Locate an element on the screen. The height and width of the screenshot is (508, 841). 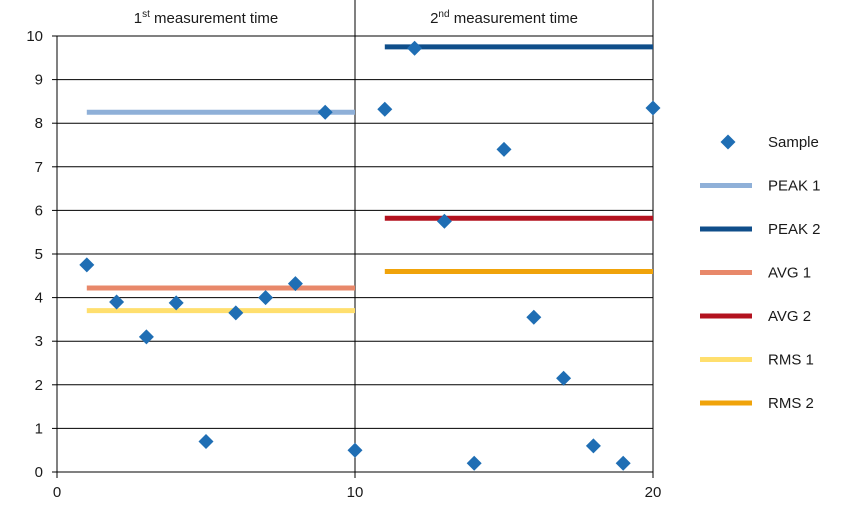
measurement-time-headers: 1st measurement time 2nd measurement time is located at coordinates (356, 18).